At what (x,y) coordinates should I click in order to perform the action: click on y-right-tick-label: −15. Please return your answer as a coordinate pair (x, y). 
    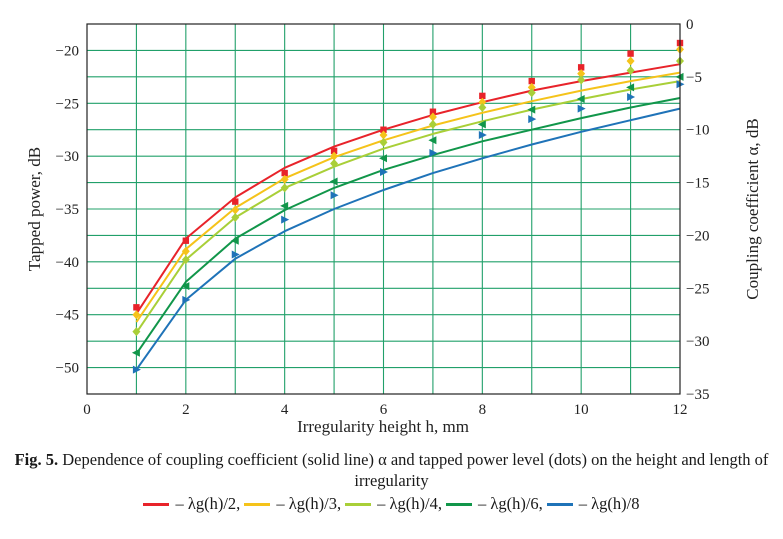
    Looking at the image, I should click on (697, 184).